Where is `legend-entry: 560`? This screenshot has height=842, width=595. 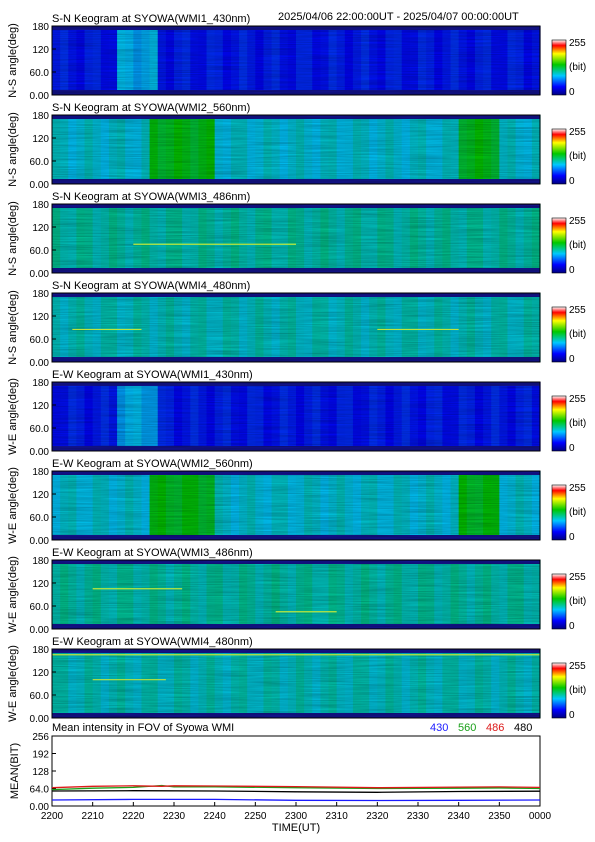
legend-entry: 560 is located at coordinates (467, 728).